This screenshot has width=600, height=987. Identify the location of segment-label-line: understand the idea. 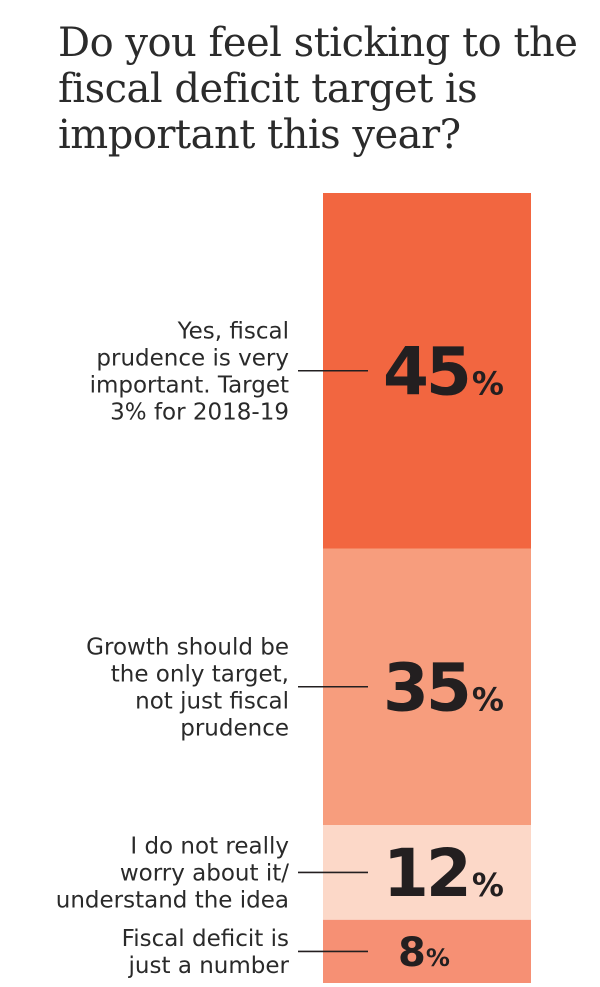
(172, 900).